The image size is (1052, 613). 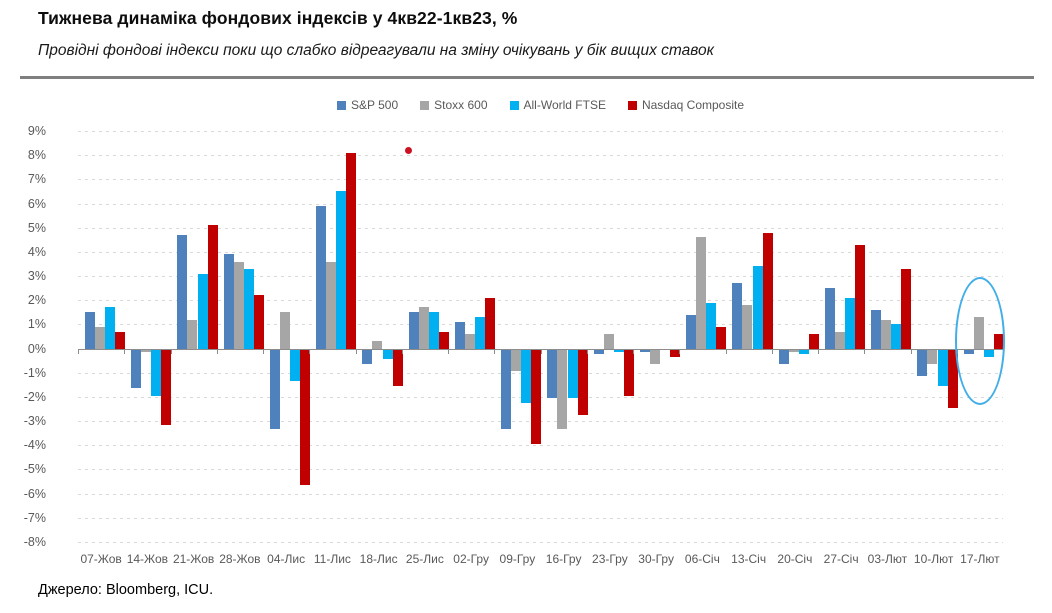 What do you see at coordinates (702, 559) in the screenshot?
I see `x-axis-label: 06-Січ` at bounding box center [702, 559].